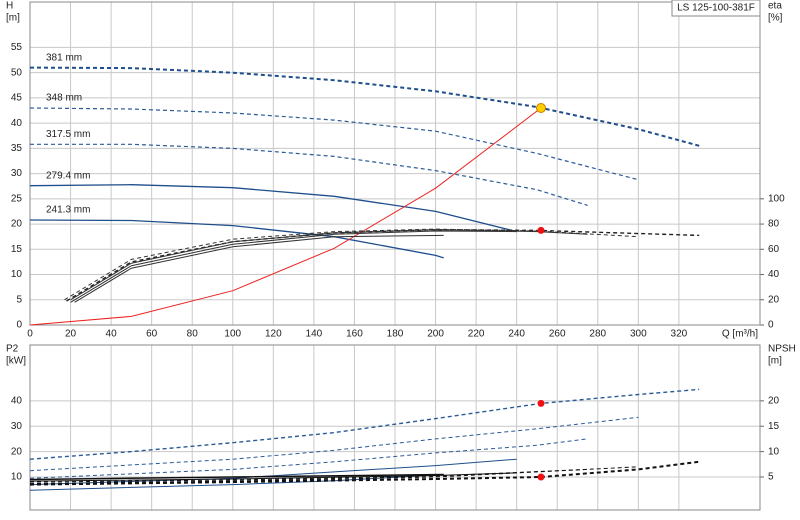 The width and height of the screenshot is (800, 520). What do you see at coordinates (775, 18) in the screenshot?
I see `y2-axis-label: [%]` at bounding box center [775, 18].